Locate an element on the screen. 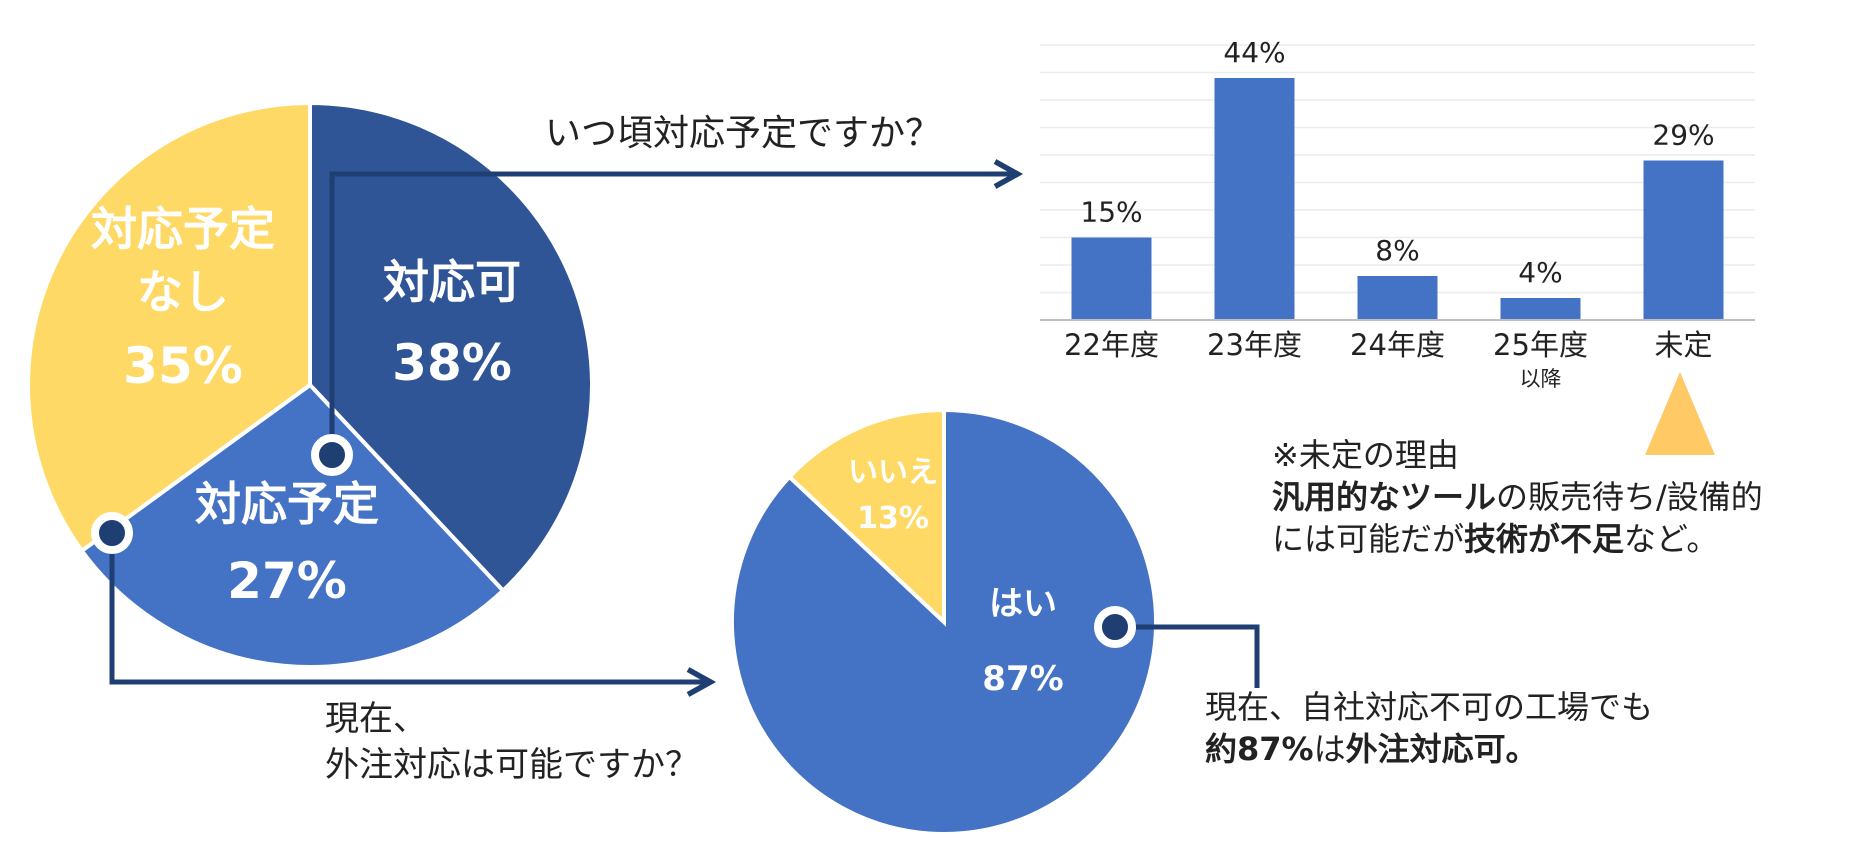 This screenshot has width=1850, height=848. pie2-label-no: いいえ is located at coordinates (893, 472).